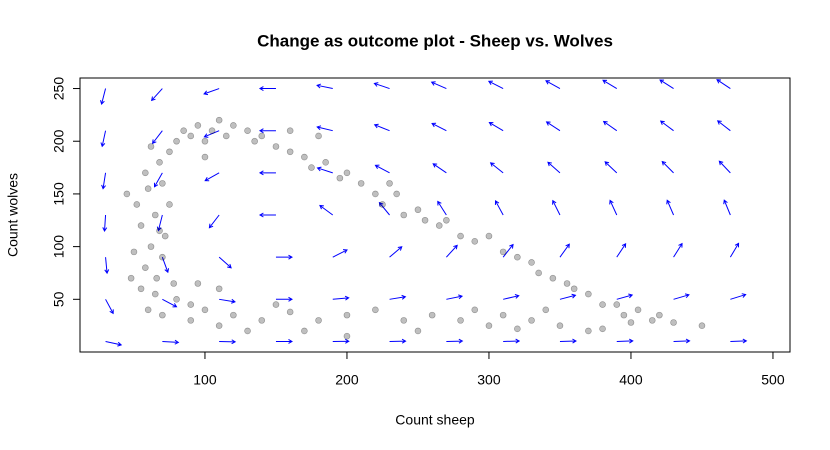 This screenshot has height=450, width=830. What do you see at coordinates (631, 380) in the screenshot?
I see `x-tick-label: 400` at bounding box center [631, 380].